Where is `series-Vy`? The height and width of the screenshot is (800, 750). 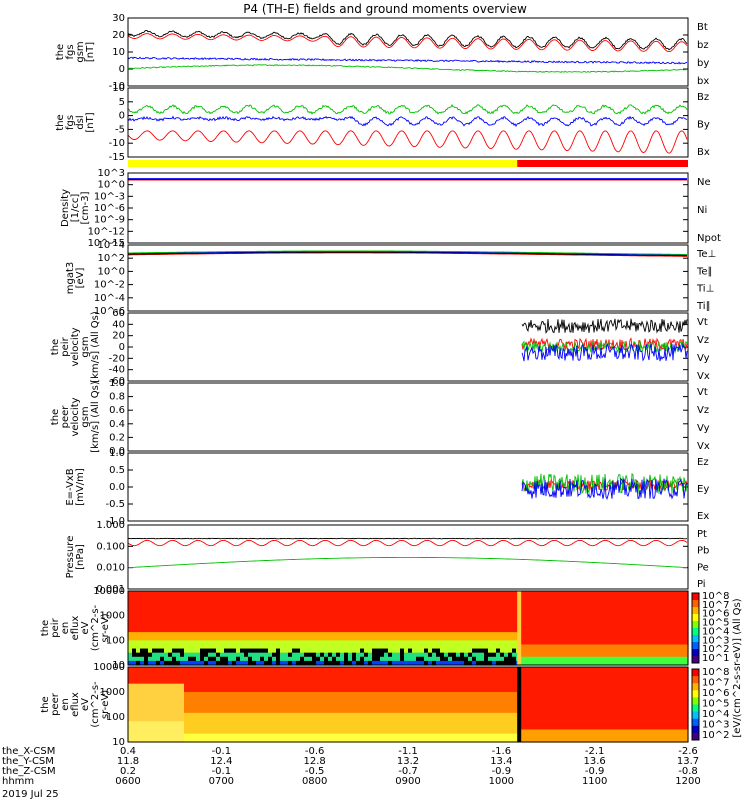
series-Vy is located at coordinates (604, 347).